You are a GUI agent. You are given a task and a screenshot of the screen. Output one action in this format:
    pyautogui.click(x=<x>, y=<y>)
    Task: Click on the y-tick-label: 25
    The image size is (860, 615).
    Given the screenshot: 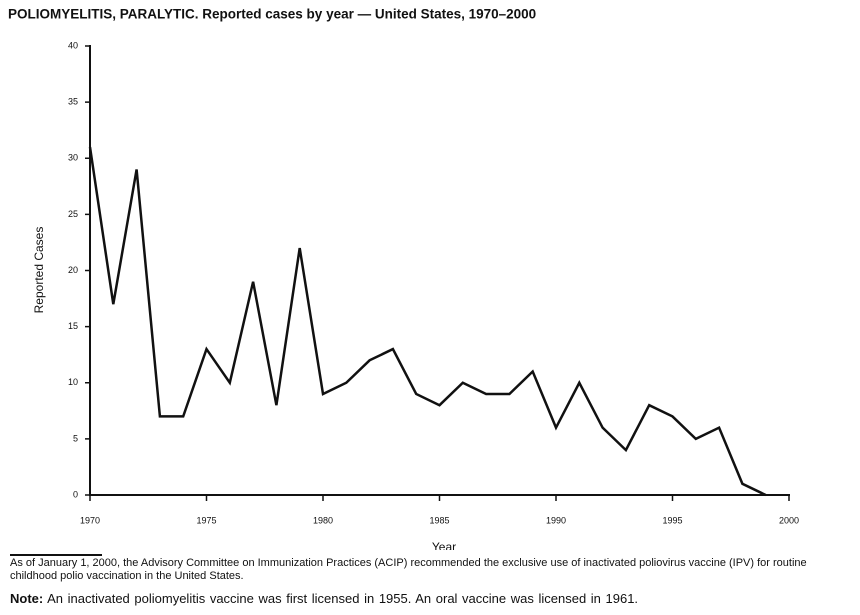 What is the action you would take?
    pyautogui.click(x=73, y=214)
    